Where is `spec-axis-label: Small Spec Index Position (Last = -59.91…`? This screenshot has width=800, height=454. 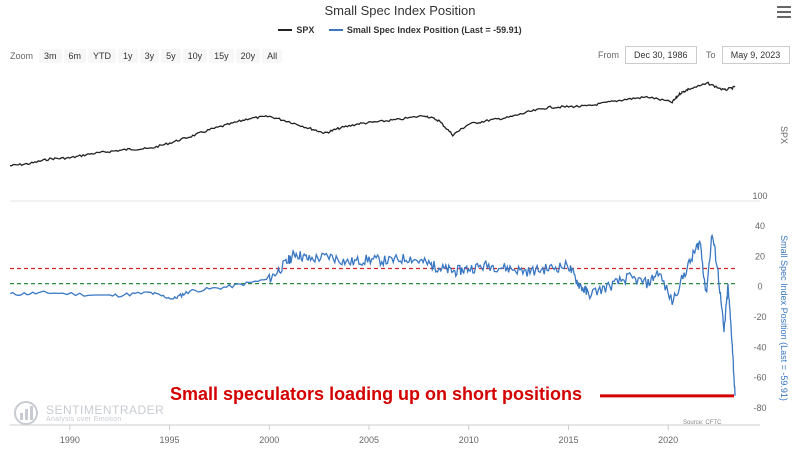
spec-axis-label: Small Spec Index Position (Last = -59.91… is located at coordinates (784, 318).